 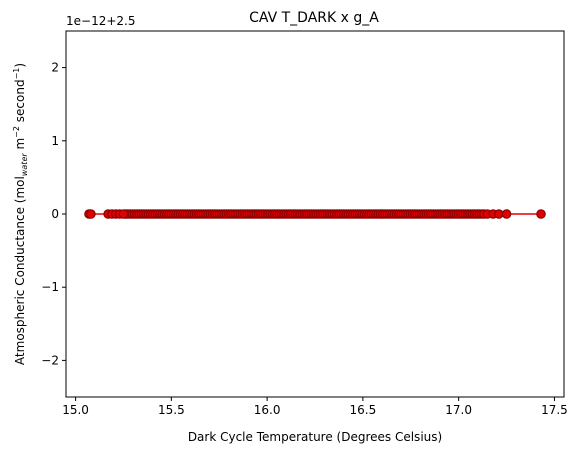 What do you see at coordinates (75, 410) in the screenshot?
I see `x-tick-label: 15.0` at bounding box center [75, 410].